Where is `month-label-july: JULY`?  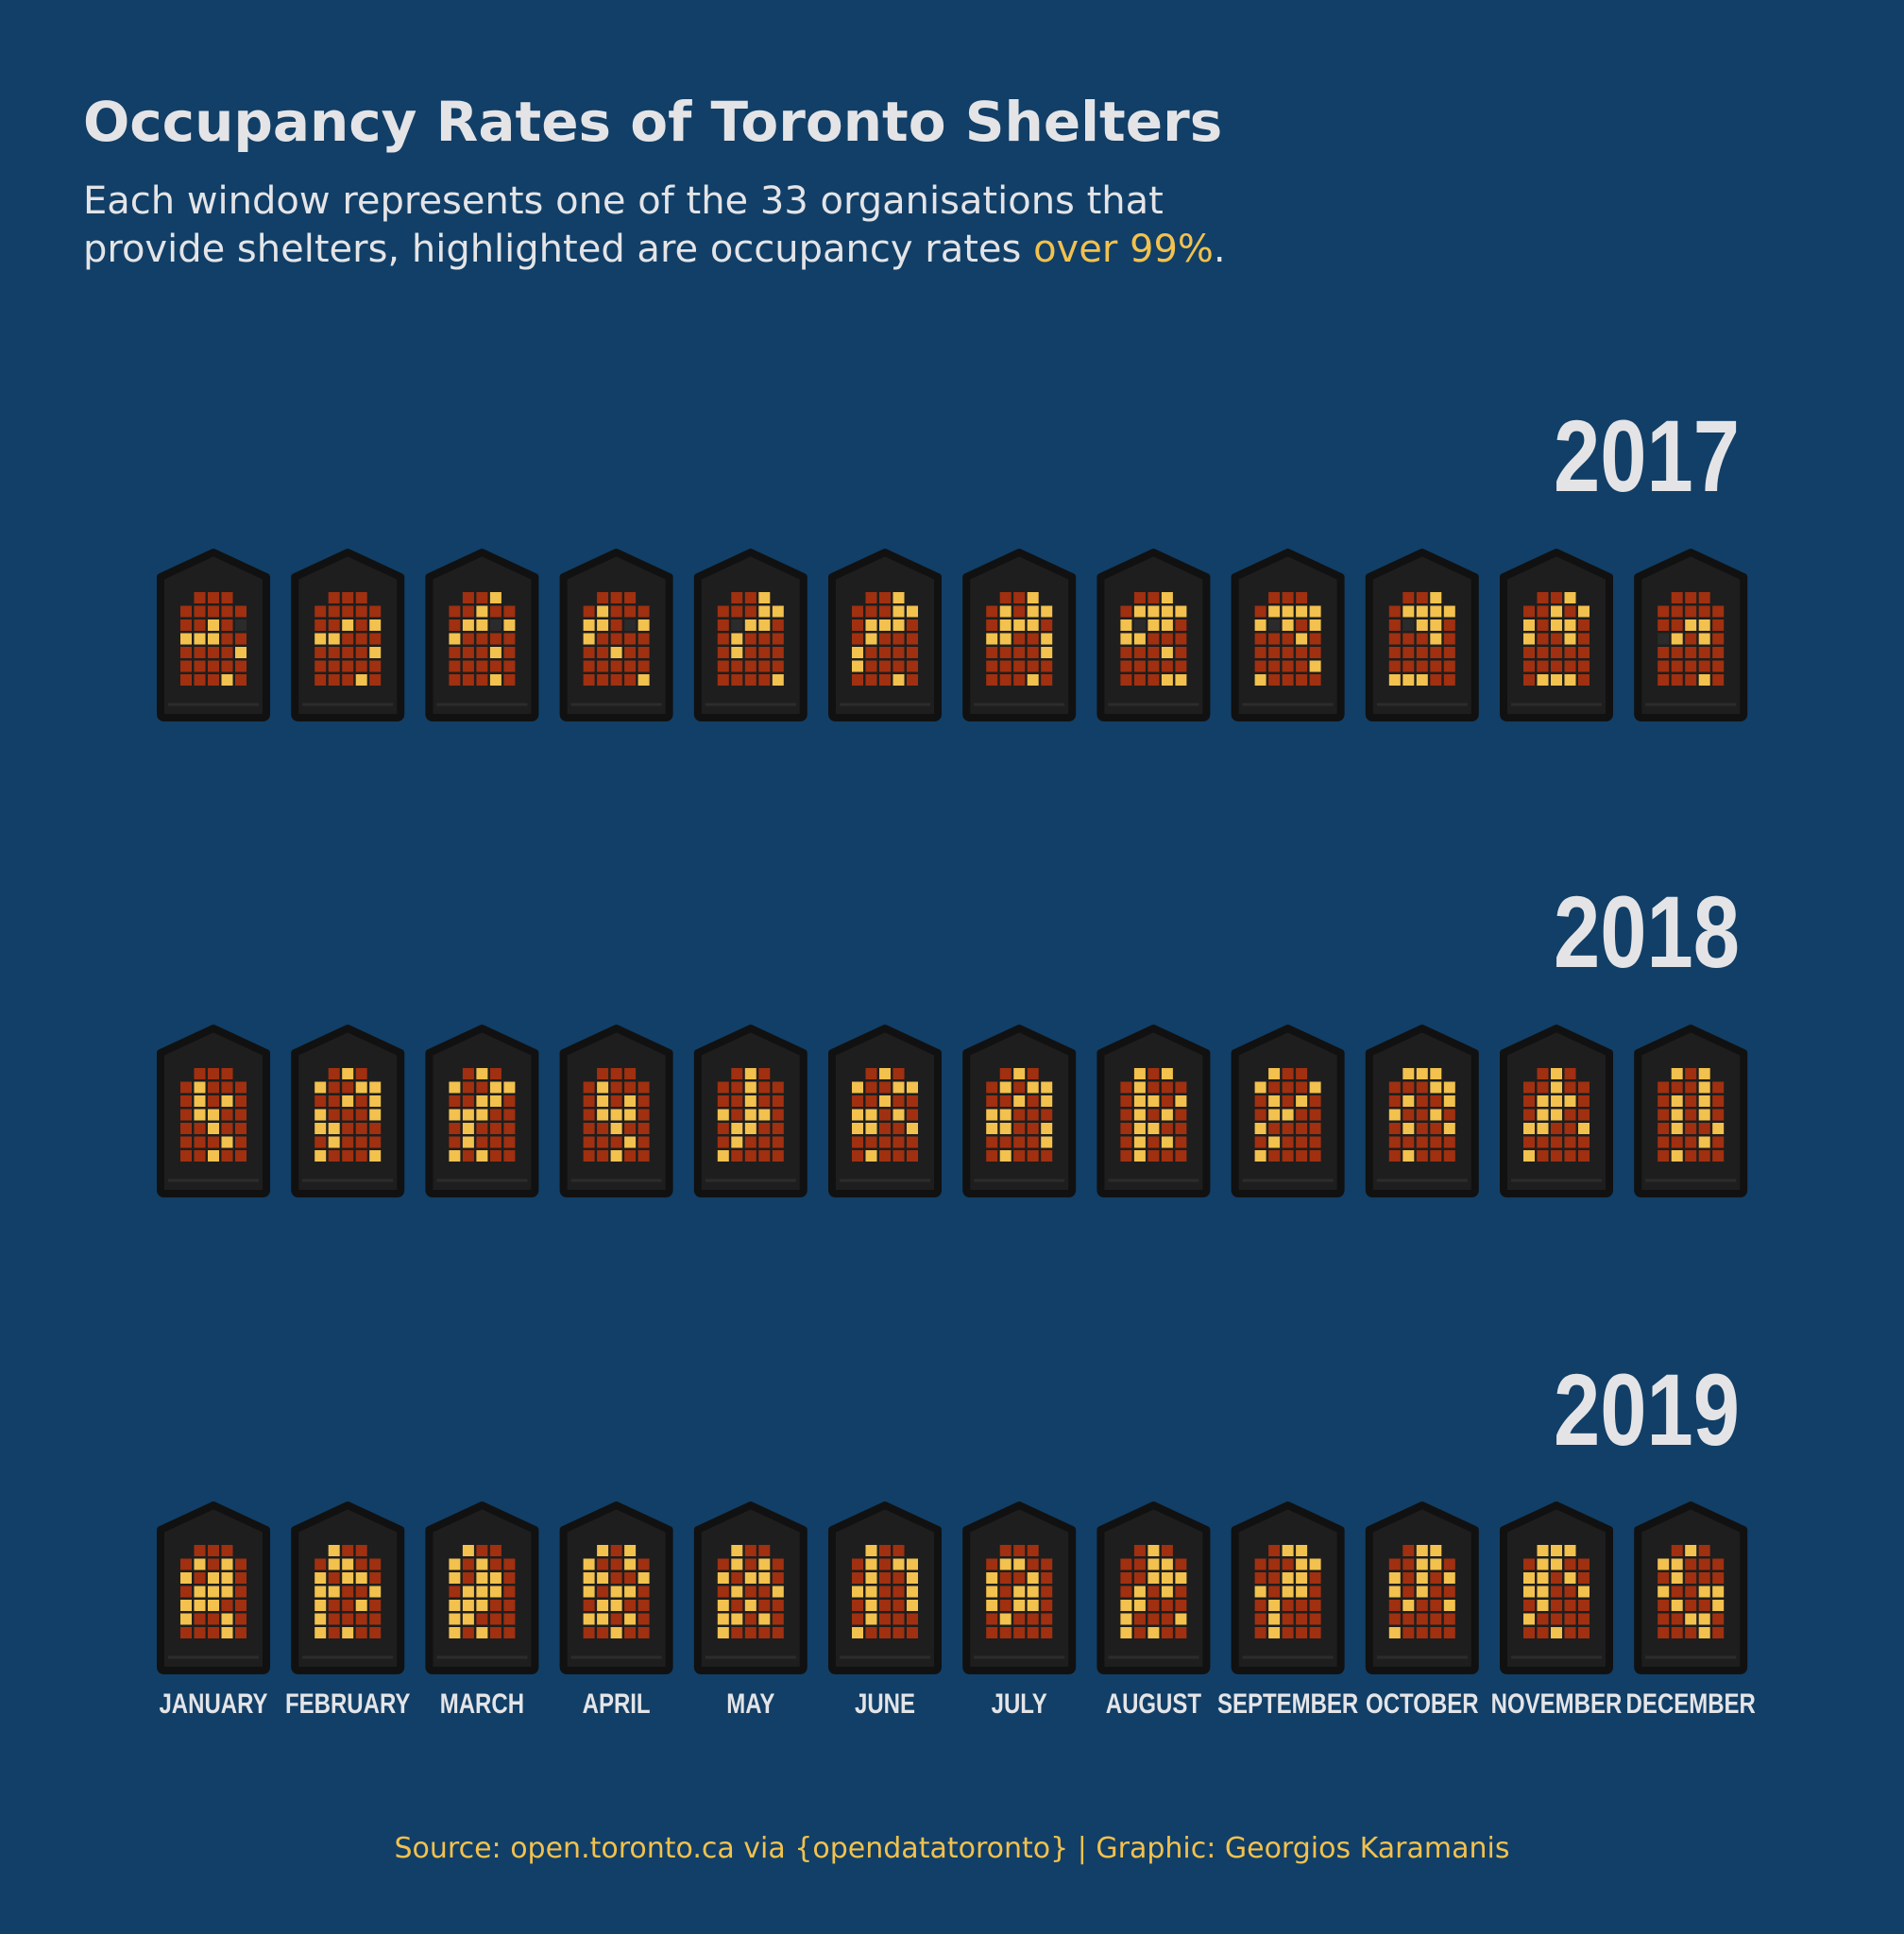 month-label-july: JULY is located at coordinates (1019, 1703).